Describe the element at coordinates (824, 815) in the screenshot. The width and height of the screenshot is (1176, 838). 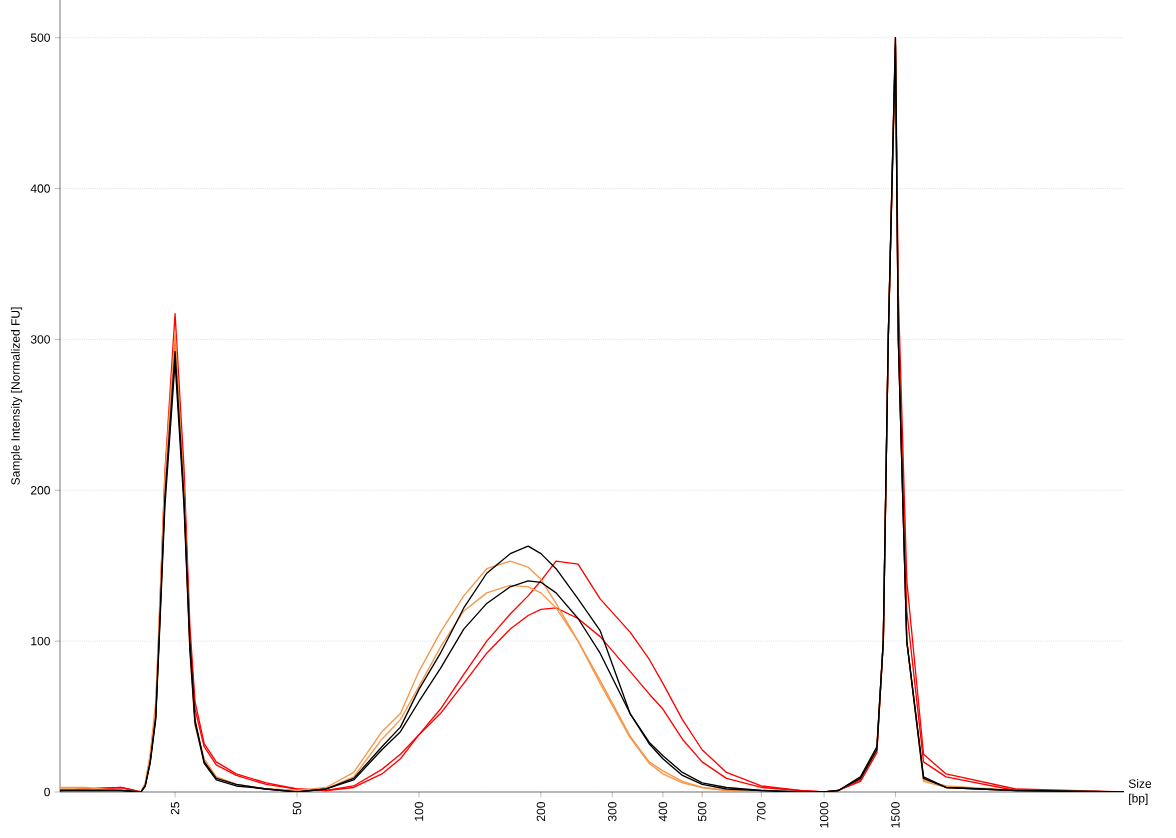
I see `x-tick-label: 1000` at that location.